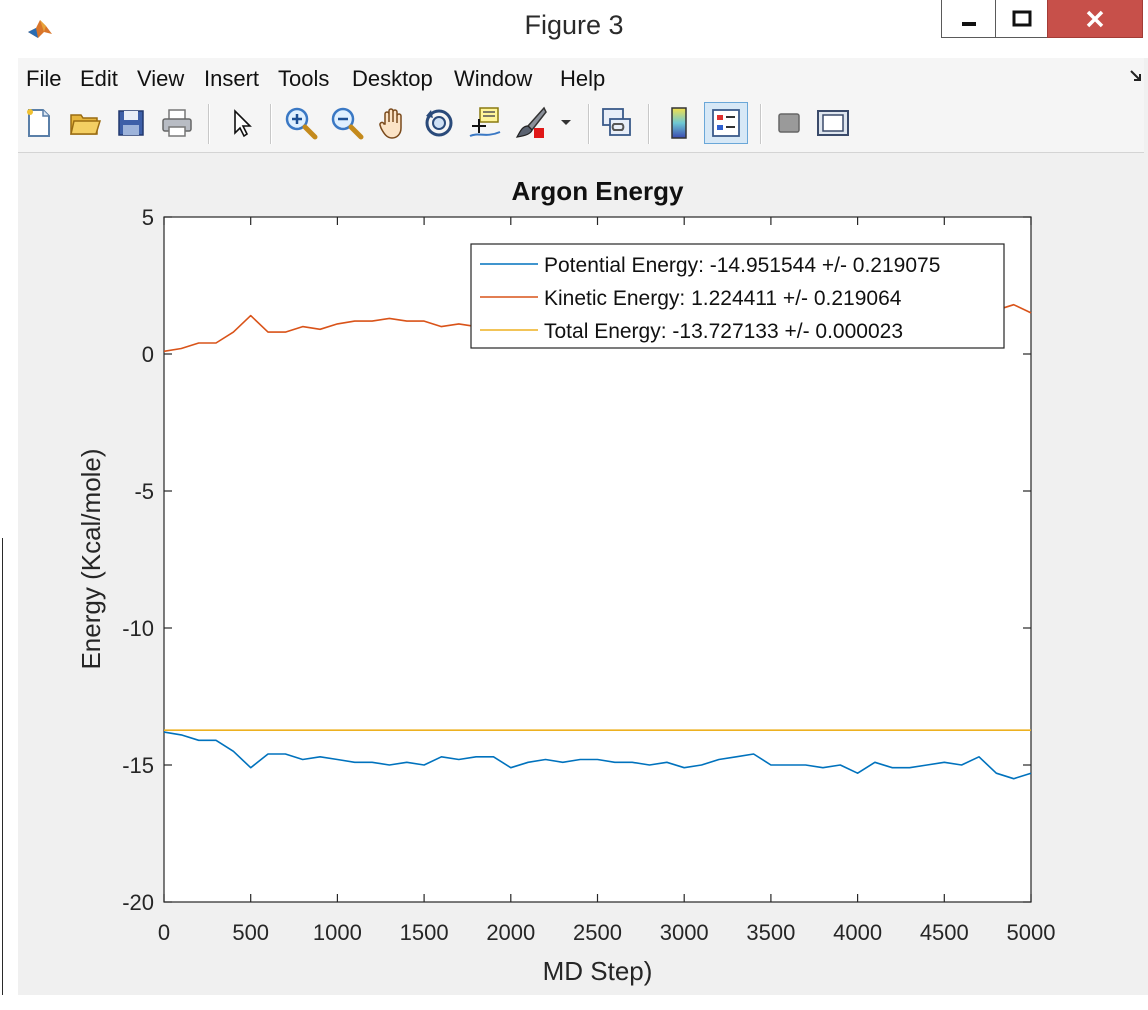  I want to click on menu-insert: Insert, so click(232, 78).